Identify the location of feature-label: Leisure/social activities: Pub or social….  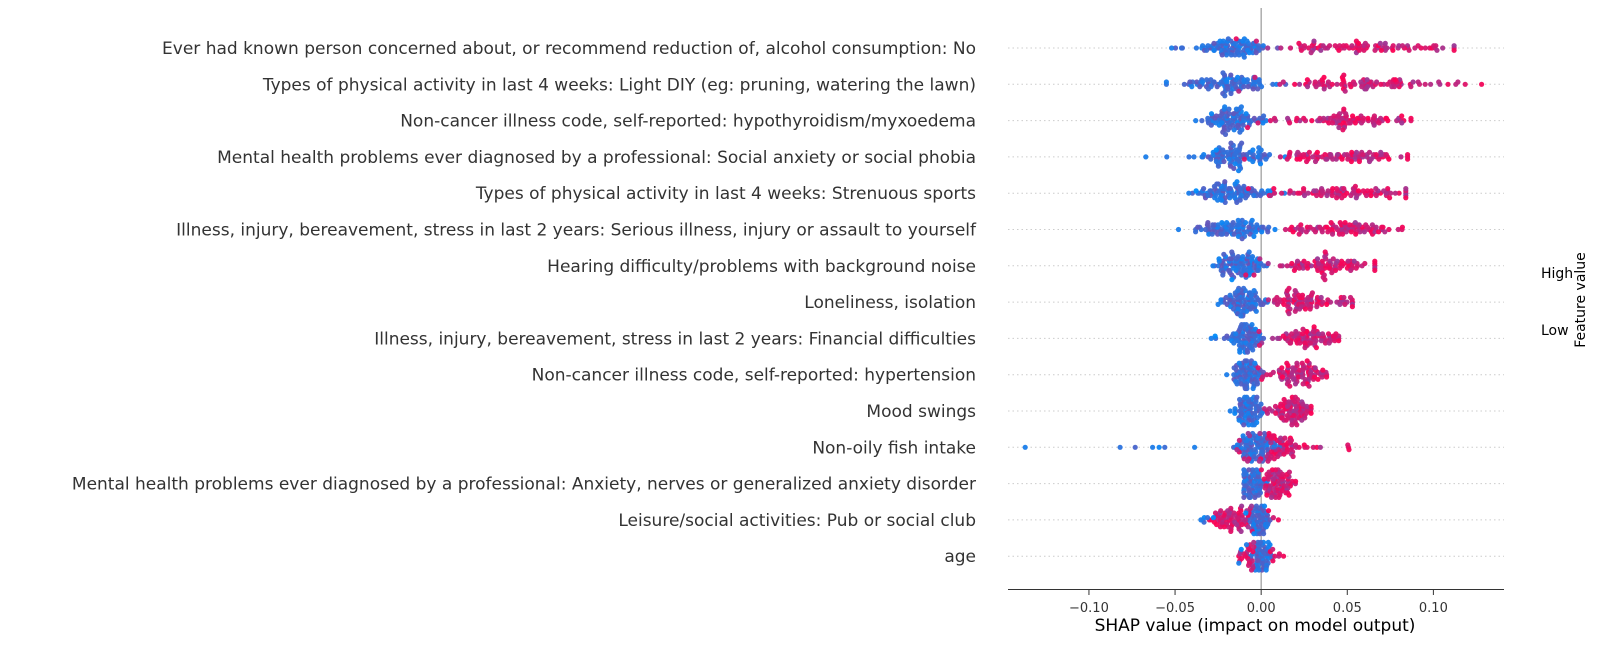
(797, 521).